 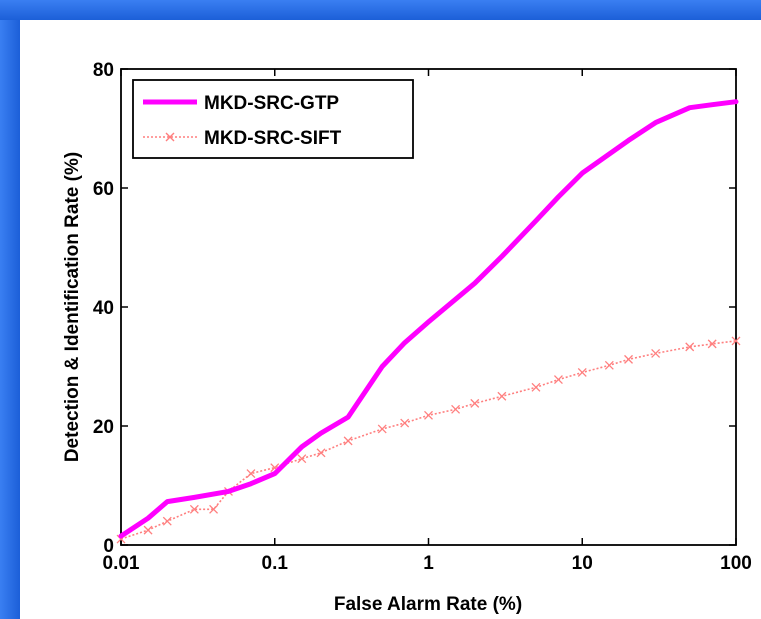 What do you see at coordinates (275, 563) in the screenshot?
I see `x-tick-label: 0.1` at bounding box center [275, 563].